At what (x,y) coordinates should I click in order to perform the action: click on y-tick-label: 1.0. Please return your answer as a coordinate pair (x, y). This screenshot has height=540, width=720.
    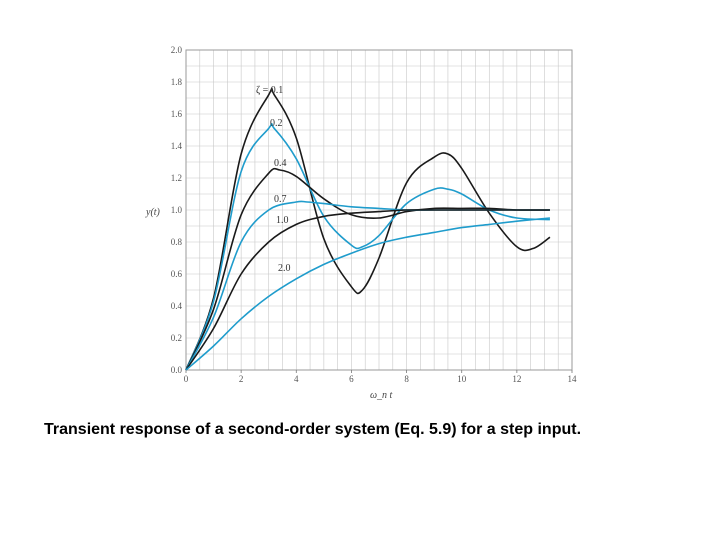
    Looking at the image, I should click on (177, 210).